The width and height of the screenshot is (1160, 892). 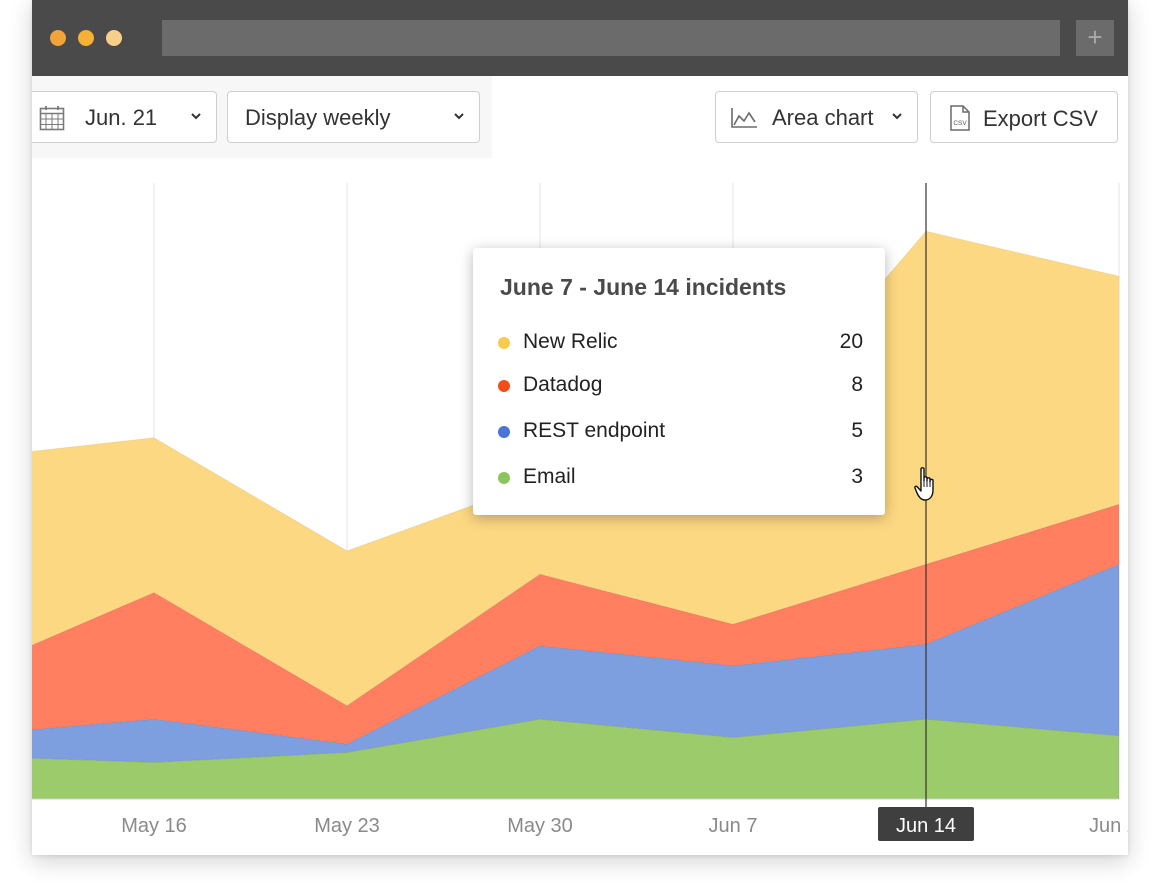 I want to click on window-titlebar: +, so click(x=580, y=38).